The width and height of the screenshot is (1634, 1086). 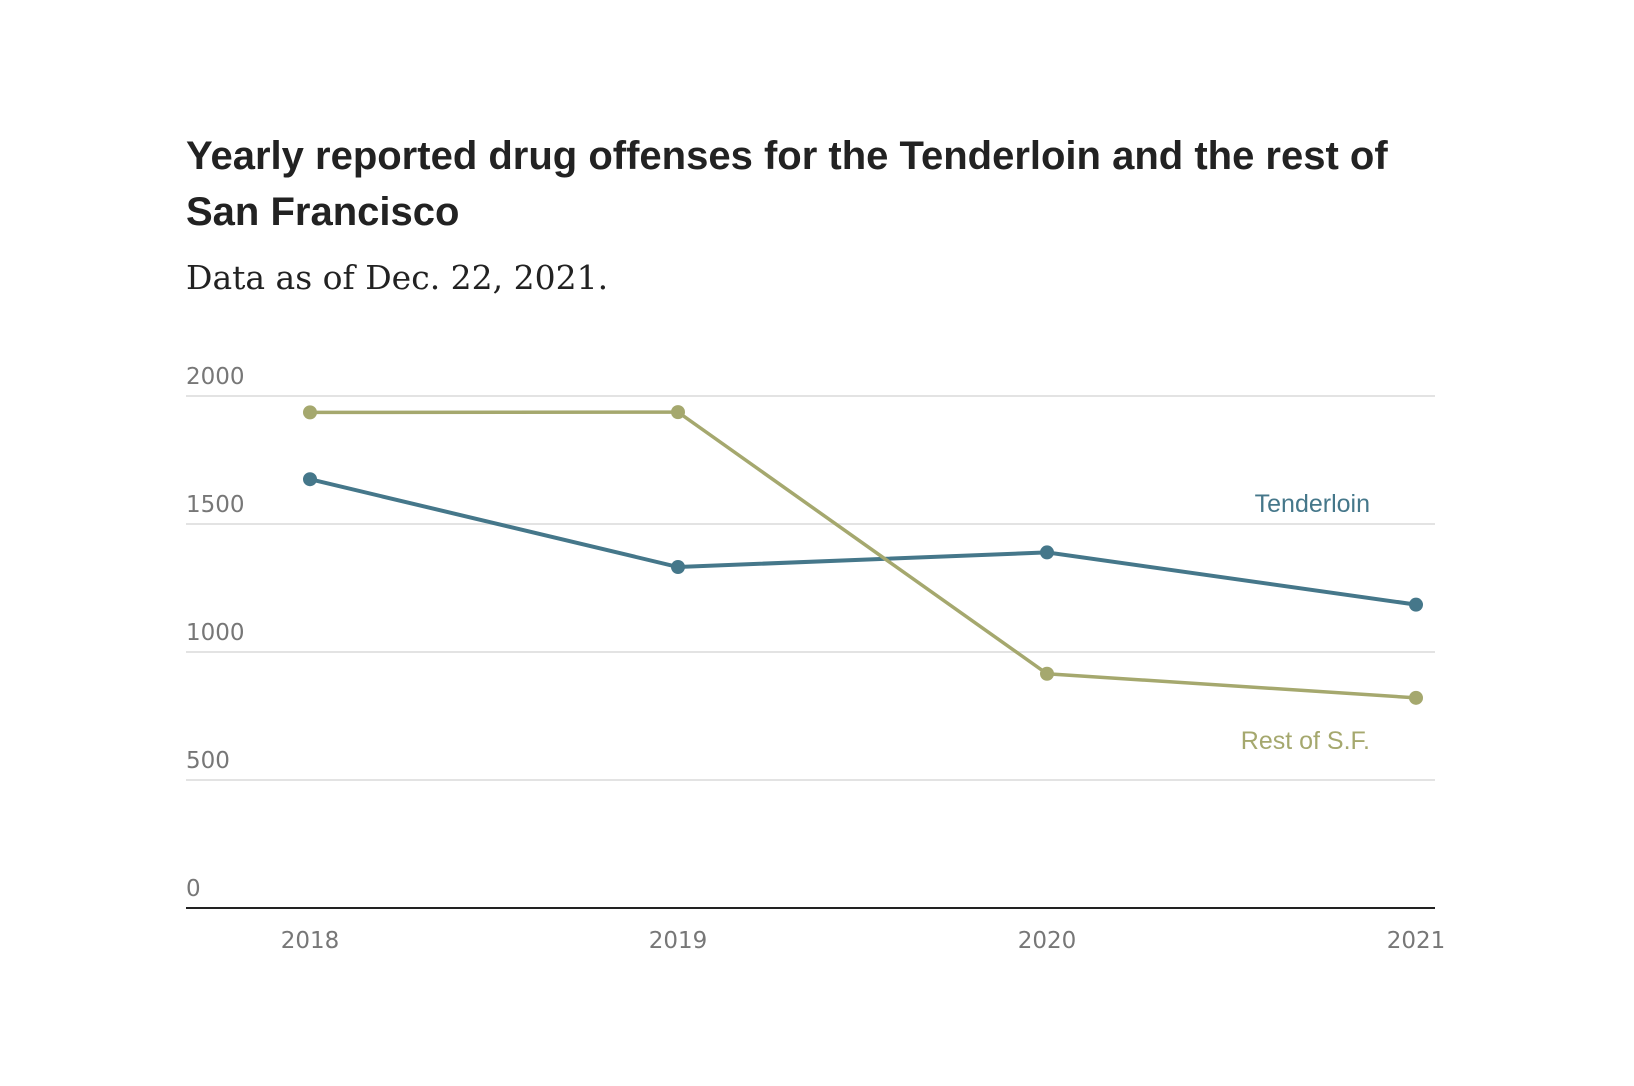 I want to click on x-tick-label: 2019, so click(x=678, y=941).